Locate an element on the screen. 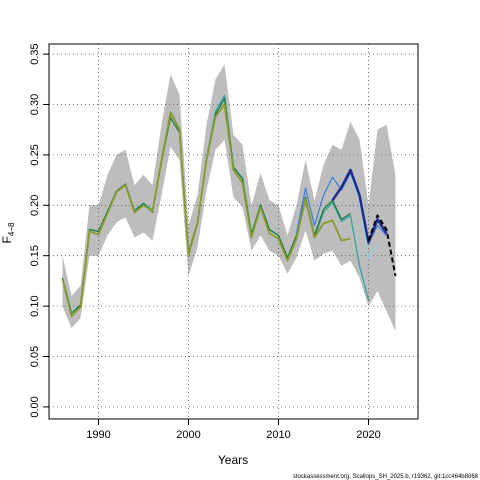 The height and width of the screenshot is (480, 480). x-tick-label: 1990 is located at coordinates (98, 435).